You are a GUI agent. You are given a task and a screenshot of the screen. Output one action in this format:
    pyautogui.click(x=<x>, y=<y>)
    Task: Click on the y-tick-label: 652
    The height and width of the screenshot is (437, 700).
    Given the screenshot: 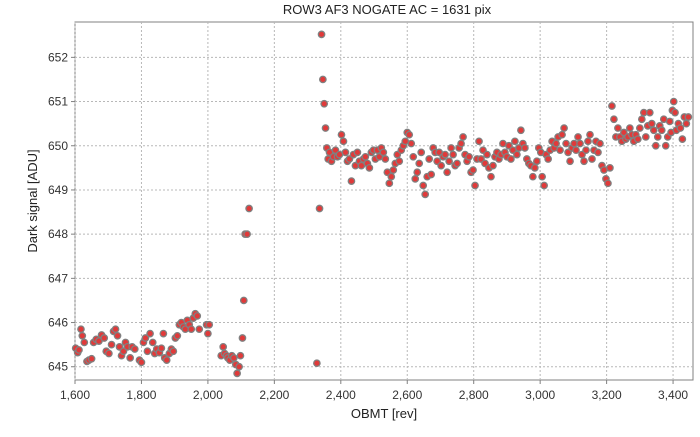 What is the action you would take?
    pyautogui.click(x=58, y=57)
    